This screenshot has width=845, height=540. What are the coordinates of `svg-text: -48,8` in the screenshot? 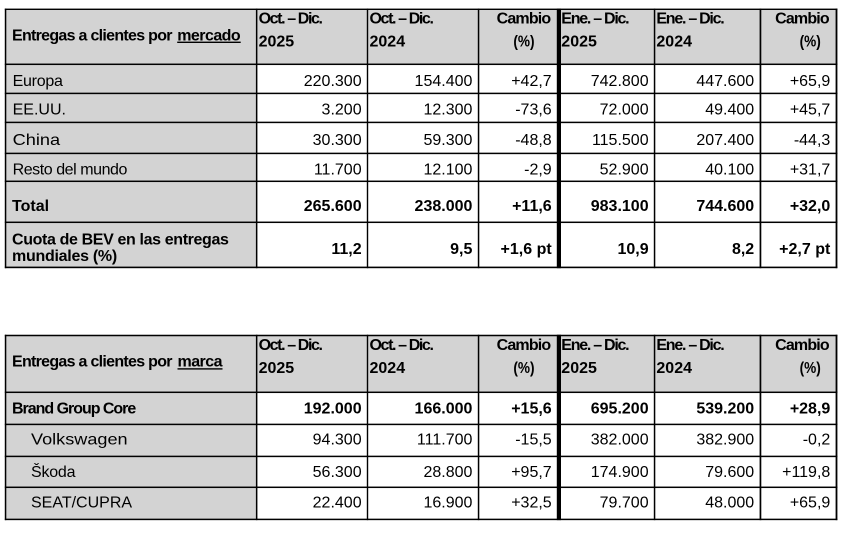 It's located at (533, 140).